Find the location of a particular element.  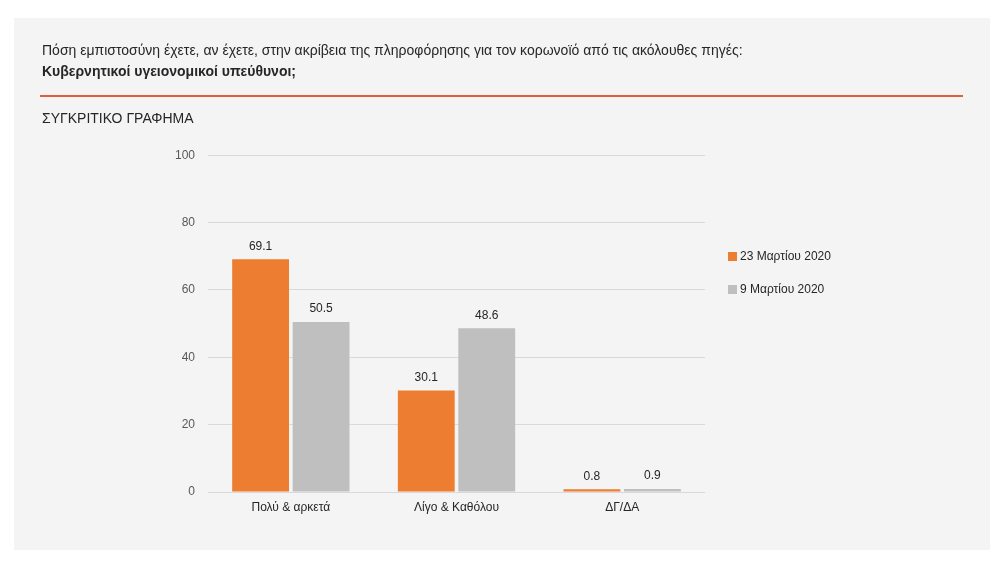

legend-label: 9 Μαρτίου 2020 is located at coordinates (782, 289).